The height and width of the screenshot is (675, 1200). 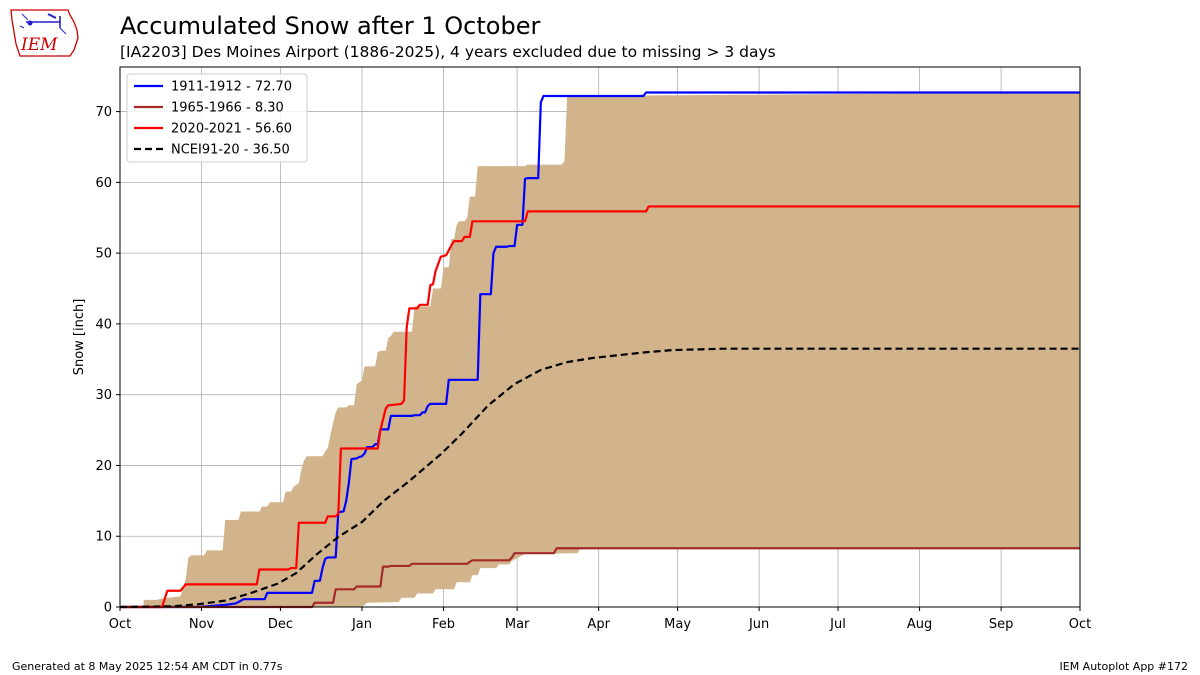 What do you see at coordinates (227, 108) in the screenshot?
I see `legend-label: 1965-1966 - 8.30` at bounding box center [227, 108].